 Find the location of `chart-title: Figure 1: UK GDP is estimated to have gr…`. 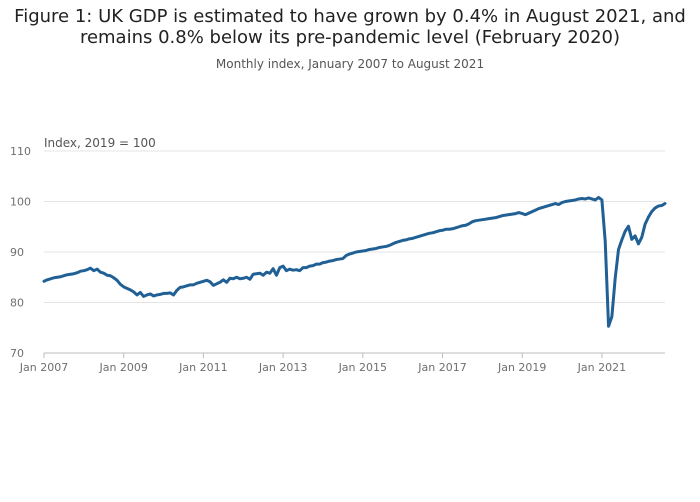

chart-title: Figure 1: UK GDP is estimated to have gr… is located at coordinates (350, 27).